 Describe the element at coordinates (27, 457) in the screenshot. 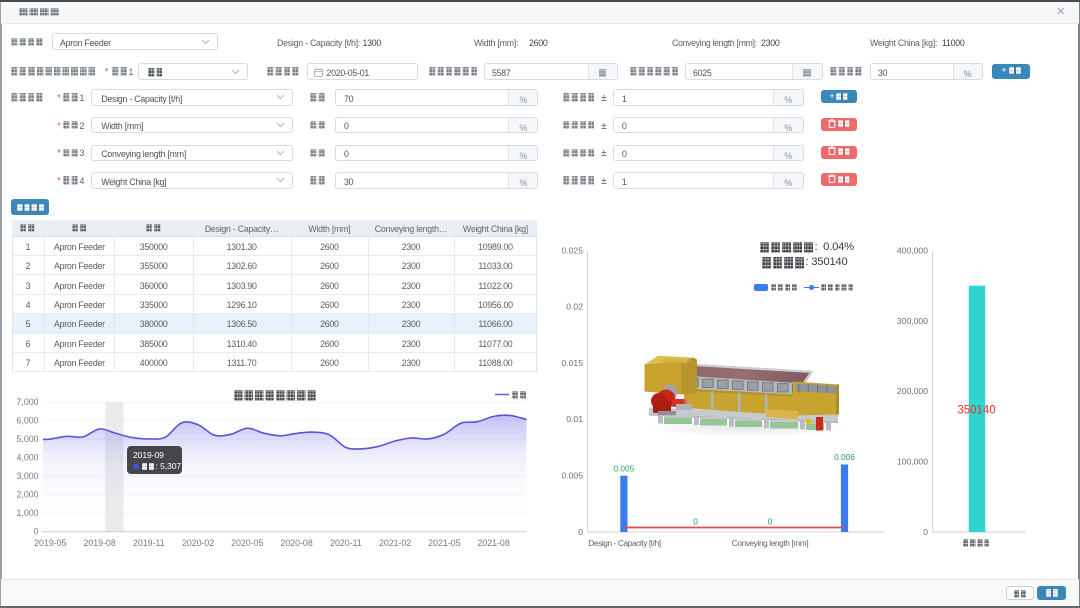

I see `svg-text: 4,000` at that location.